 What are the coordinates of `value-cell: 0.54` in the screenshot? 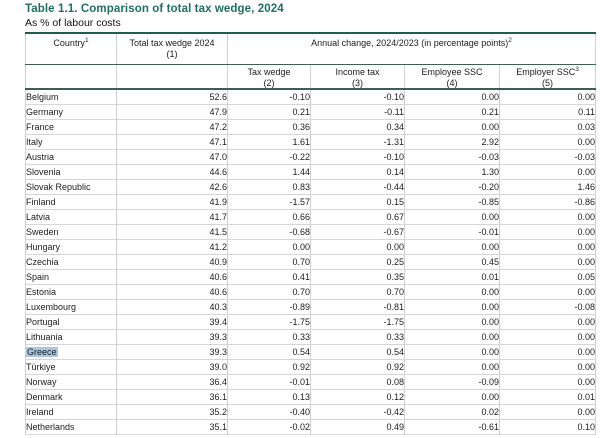 It's located at (269, 352).